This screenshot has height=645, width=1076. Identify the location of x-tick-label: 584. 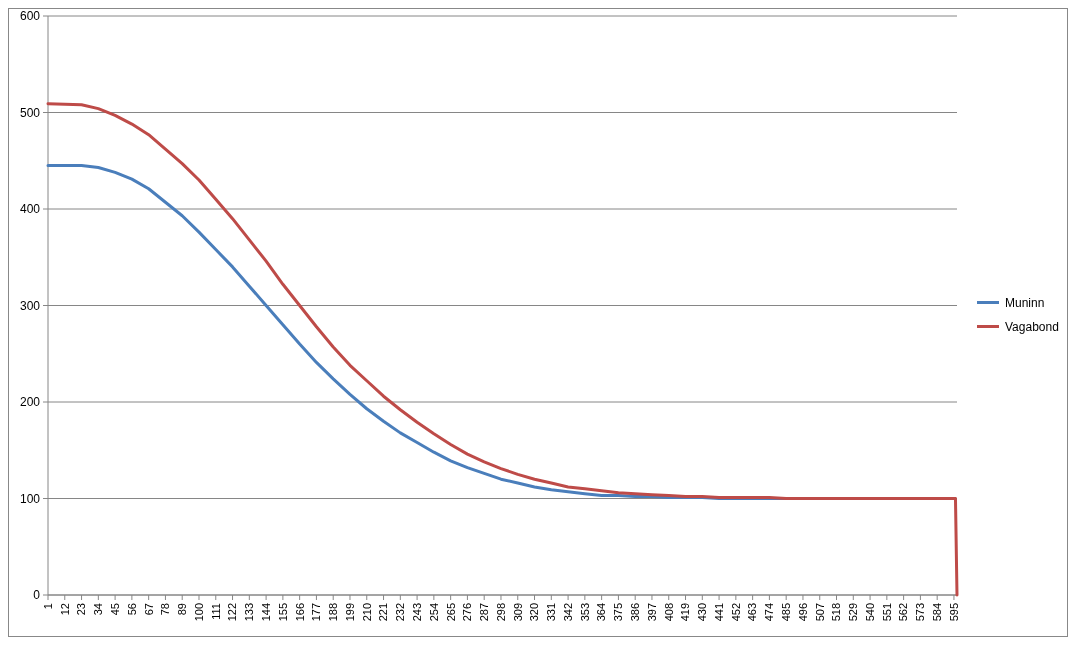
(937, 612).